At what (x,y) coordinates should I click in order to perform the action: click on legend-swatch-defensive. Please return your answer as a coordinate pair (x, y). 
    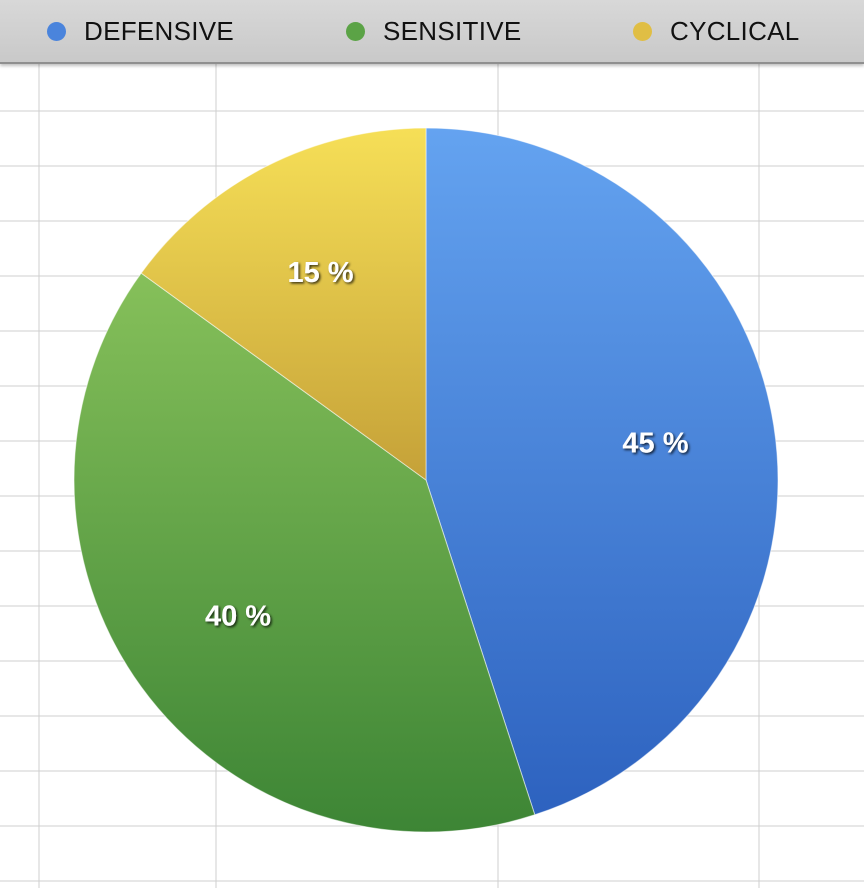
    Looking at the image, I should click on (56, 31).